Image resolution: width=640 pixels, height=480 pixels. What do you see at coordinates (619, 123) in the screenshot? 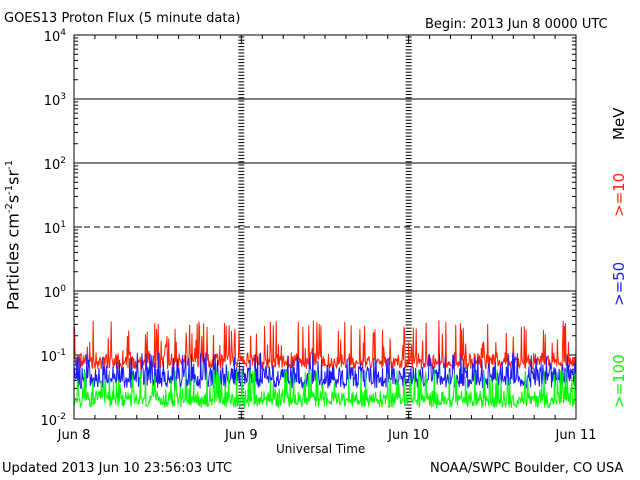
I see `legend-unit: MeV` at bounding box center [619, 123].